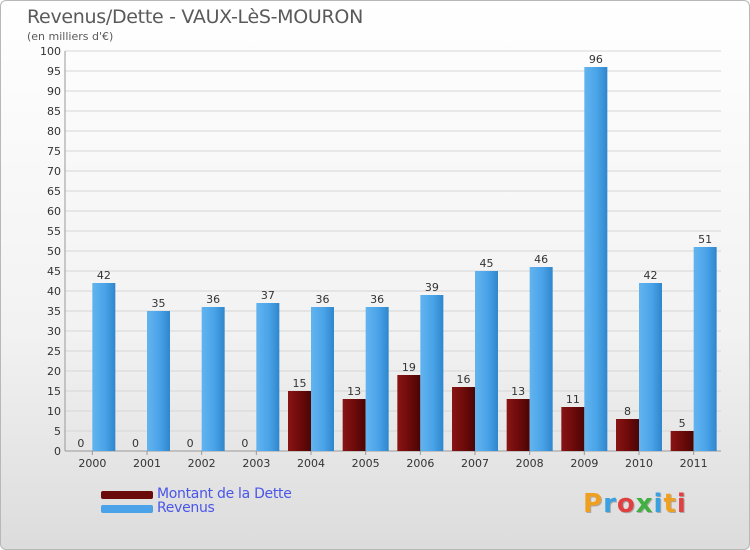  Describe the element at coordinates (670, 504) in the screenshot. I see `logo-letter: t` at that location.